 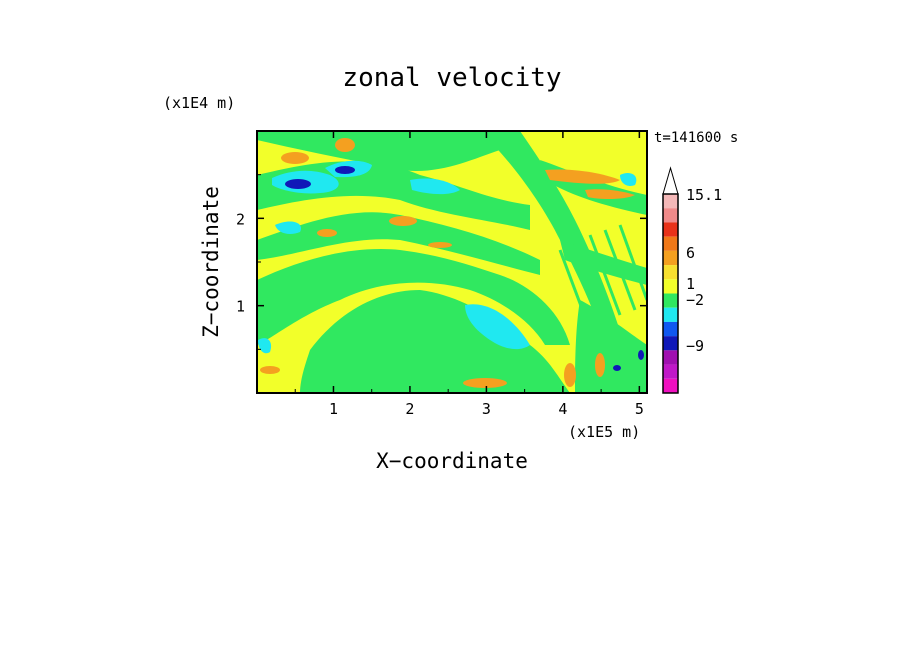 What do you see at coordinates (240, 219) in the screenshot?
I see `y-tick-label: 2` at bounding box center [240, 219].